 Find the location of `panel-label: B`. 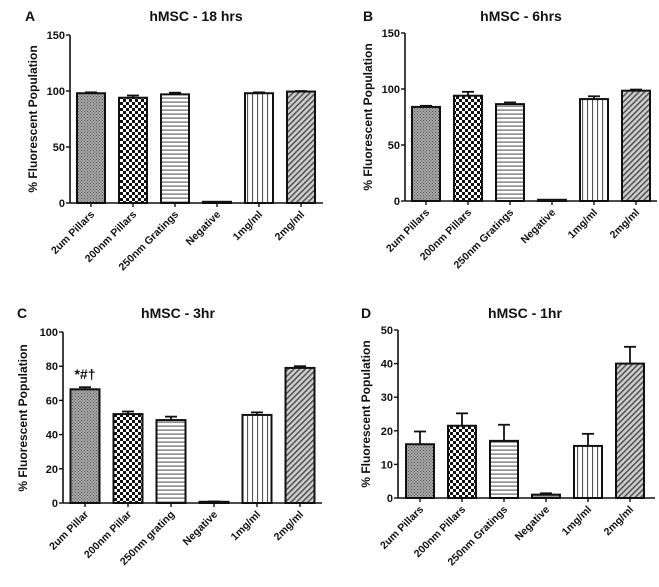

panel-label: B is located at coordinates (368, 16).